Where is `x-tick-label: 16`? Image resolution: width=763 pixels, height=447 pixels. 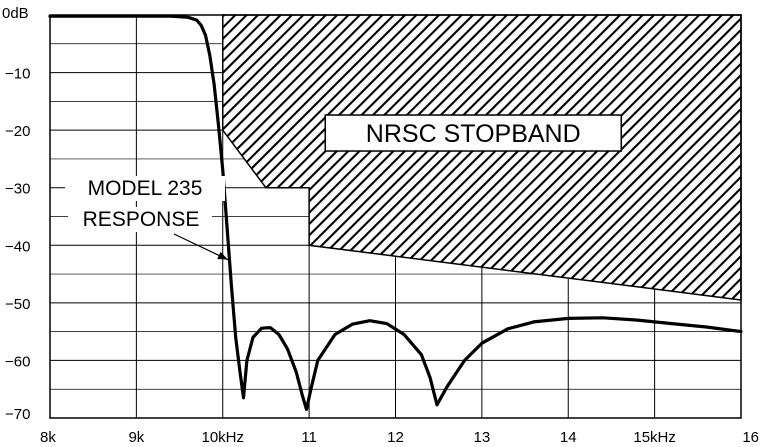 x-tick-label: 16 is located at coordinates (750, 437).